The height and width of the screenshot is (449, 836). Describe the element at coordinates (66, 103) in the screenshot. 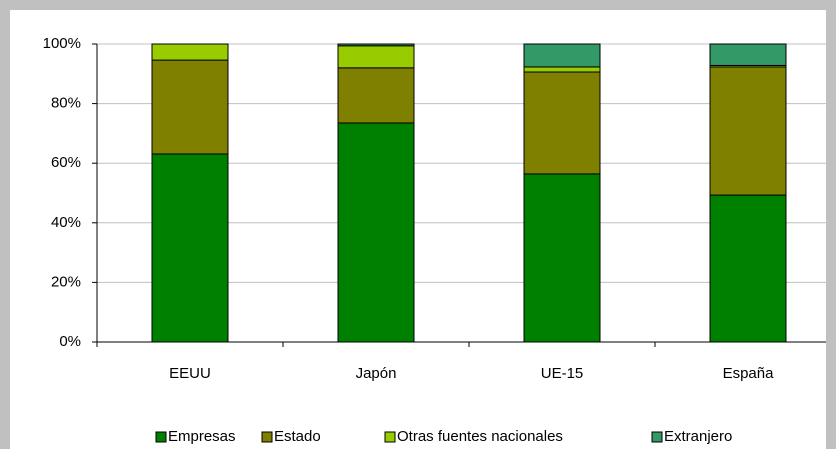

I see `y-tick-label: 80%` at that location.